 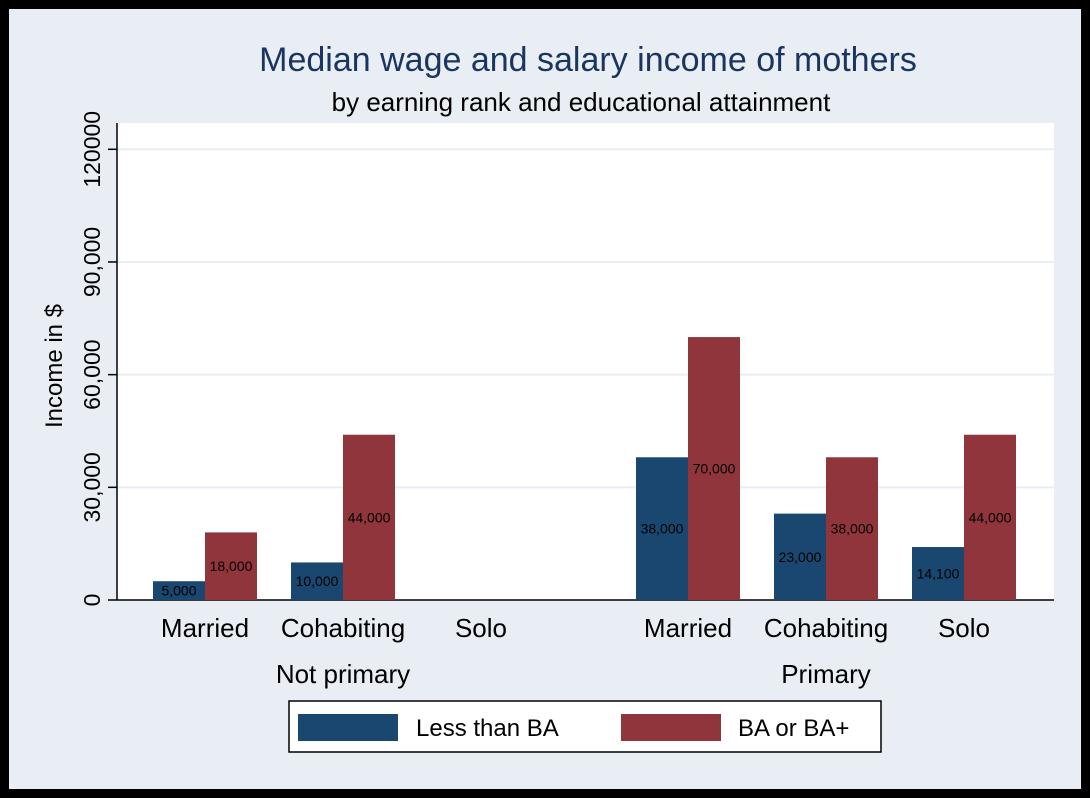 I want to click on y-tick-label: 30,000, so click(x=92, y=487).